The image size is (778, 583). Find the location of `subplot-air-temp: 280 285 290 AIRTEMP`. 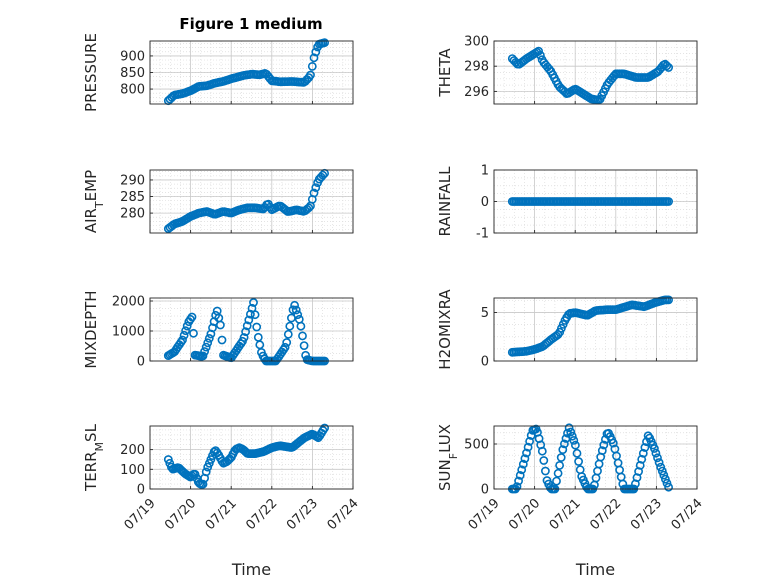

subplot-air-temp: 280 285 290 AIRTEMP is located at coordinates (218, 201).